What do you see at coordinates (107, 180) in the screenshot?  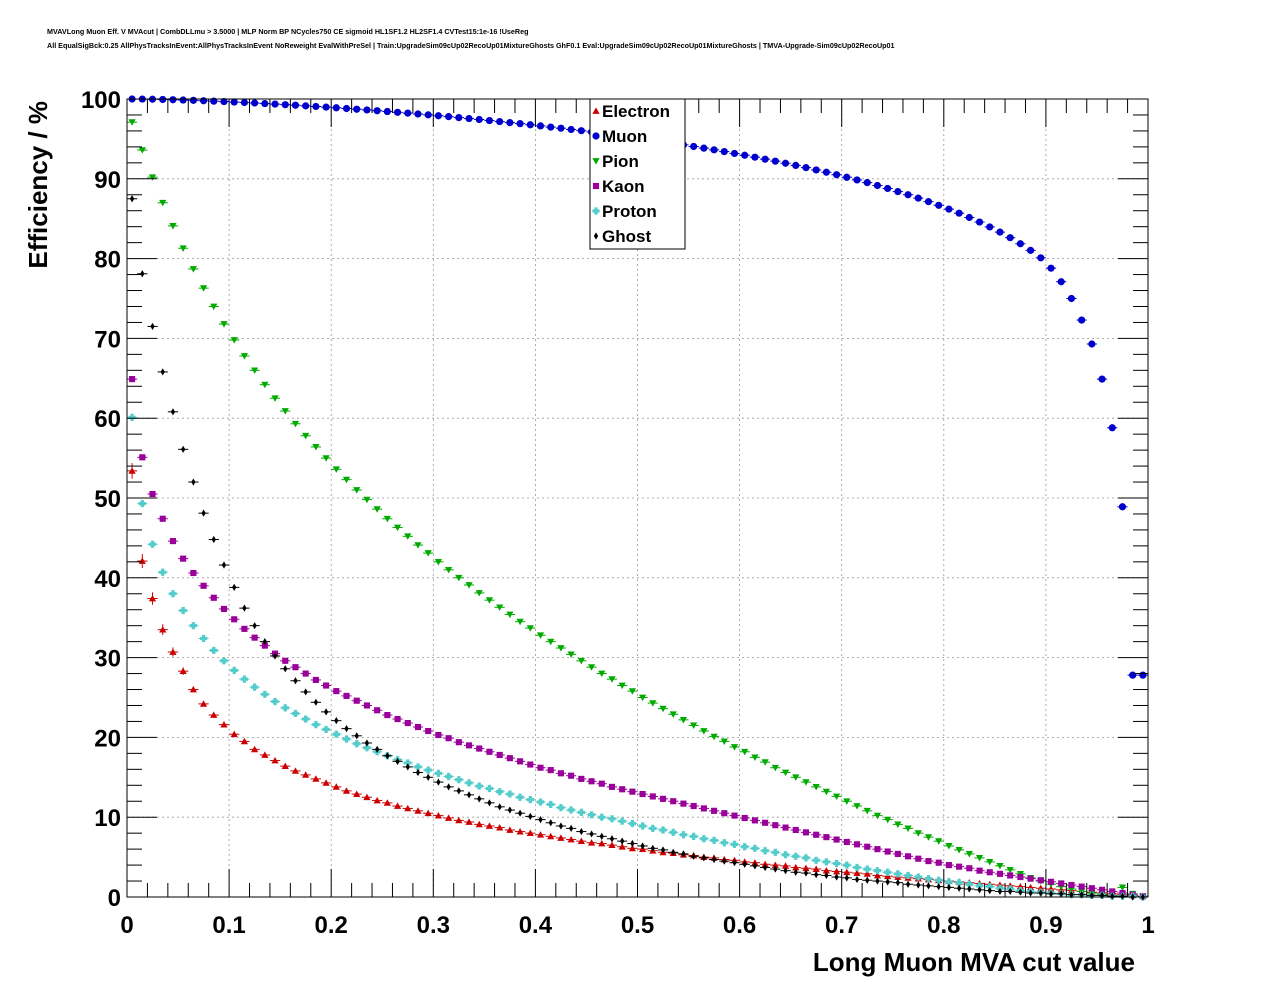 I see `y-tick-label: 90` at bounding box center [107, 180].